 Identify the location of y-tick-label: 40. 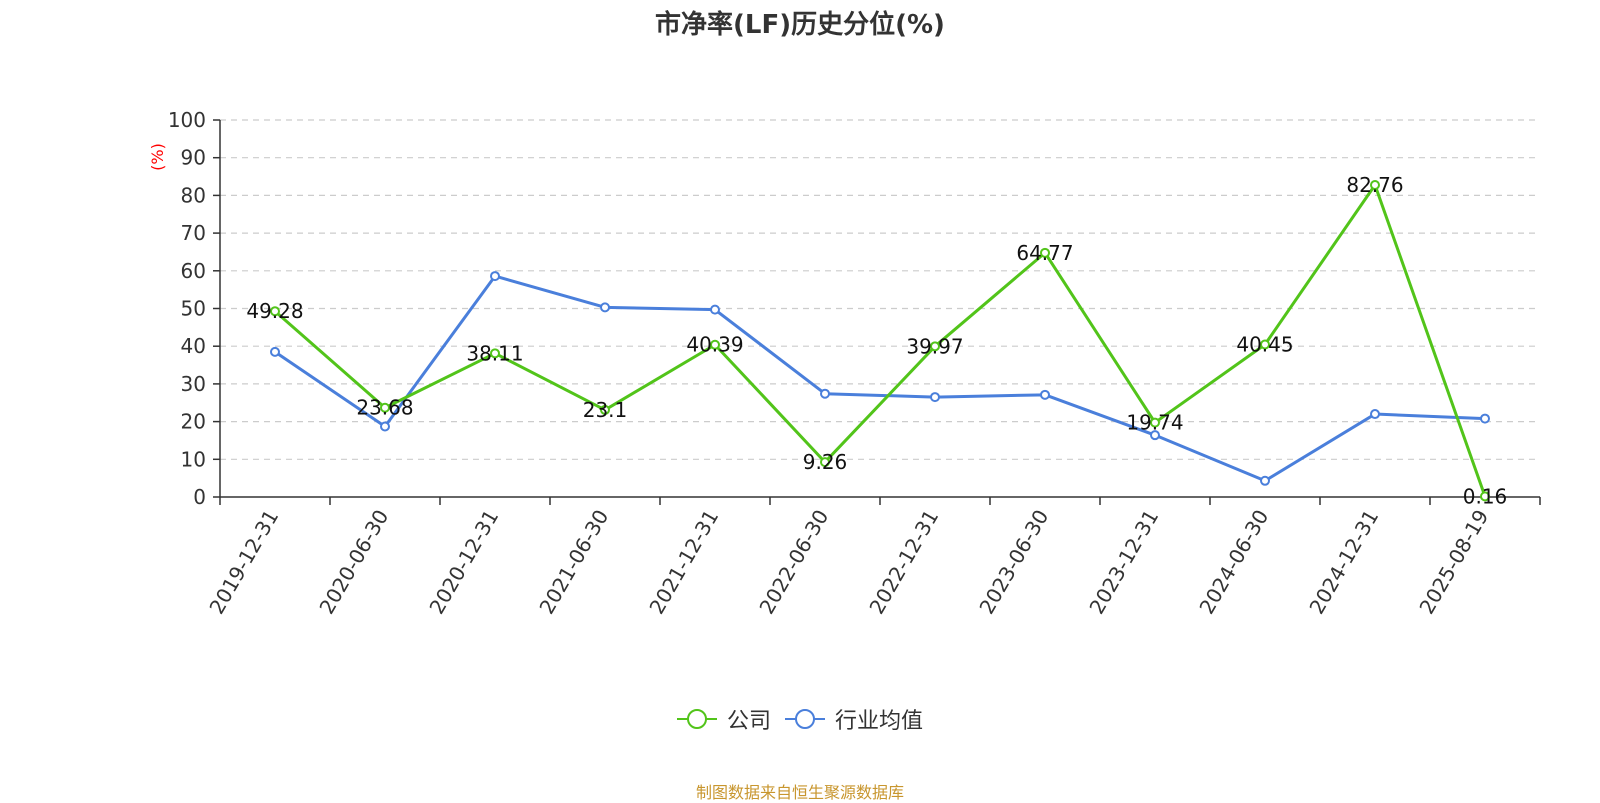
(193, 346).